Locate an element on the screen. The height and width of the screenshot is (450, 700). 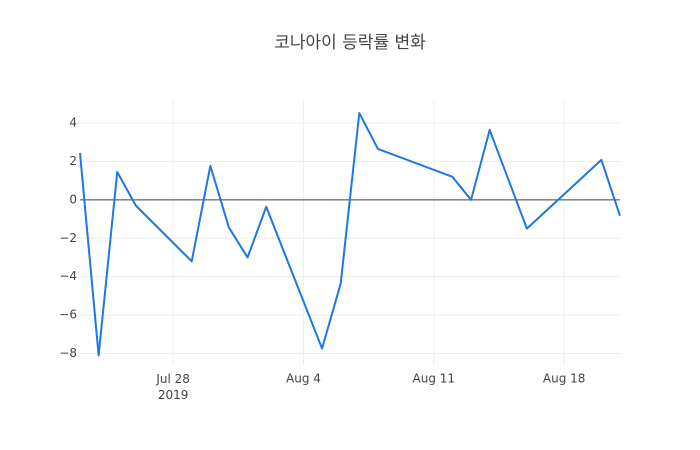
y-tick-label: 2 is located at coordinates (73, 161).